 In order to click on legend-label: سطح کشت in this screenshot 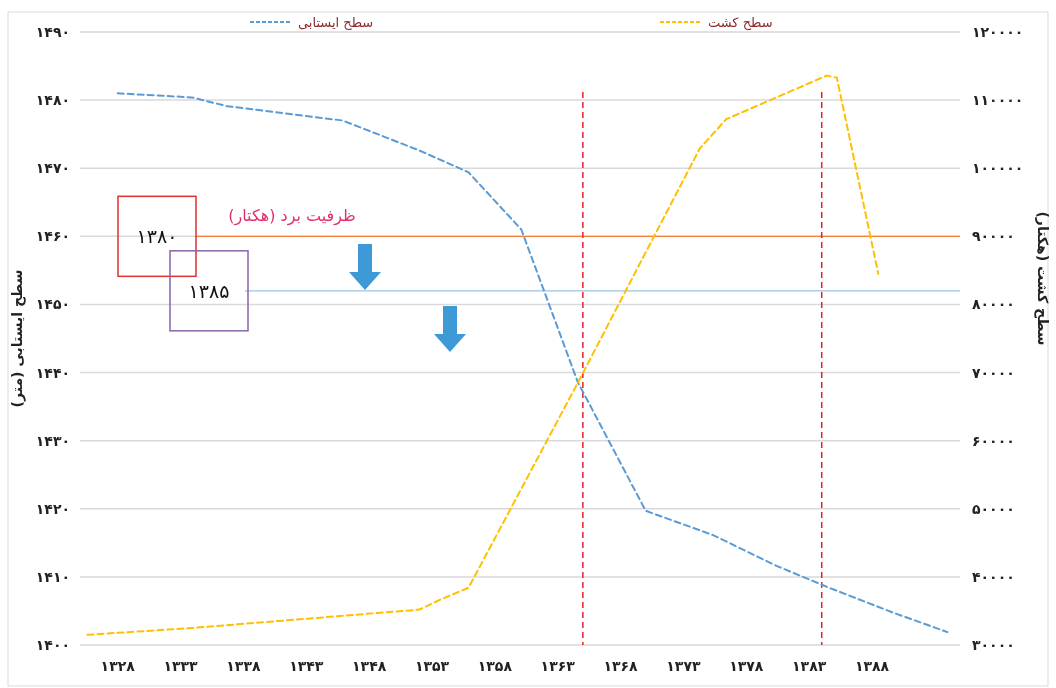, I will do `click(740, 23)`.